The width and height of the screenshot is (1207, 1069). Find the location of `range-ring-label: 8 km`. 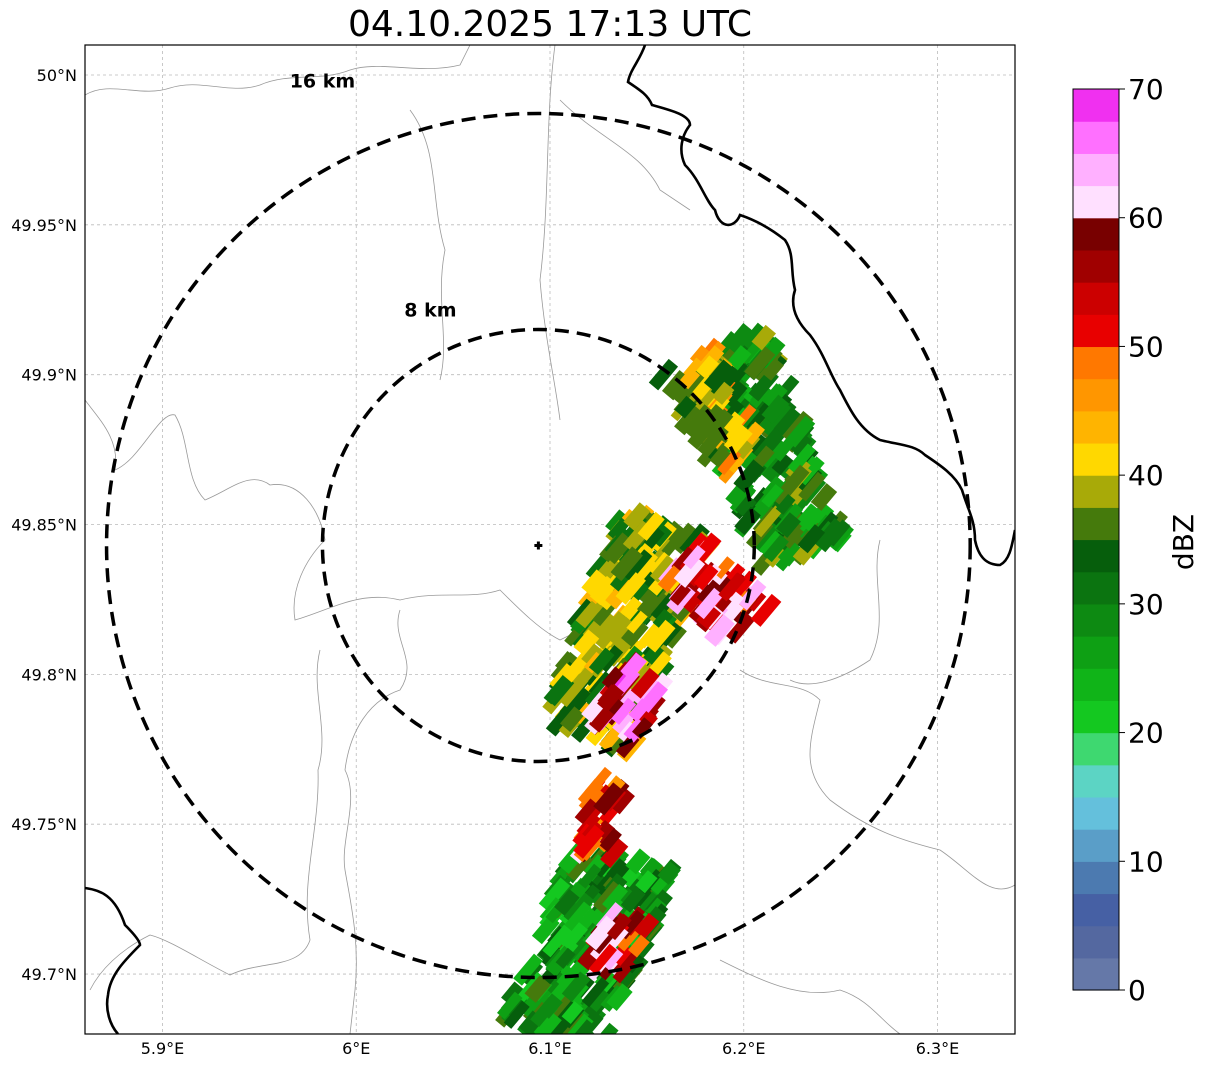

range-ring-label: 8 km is located at coordinates (430, 311).